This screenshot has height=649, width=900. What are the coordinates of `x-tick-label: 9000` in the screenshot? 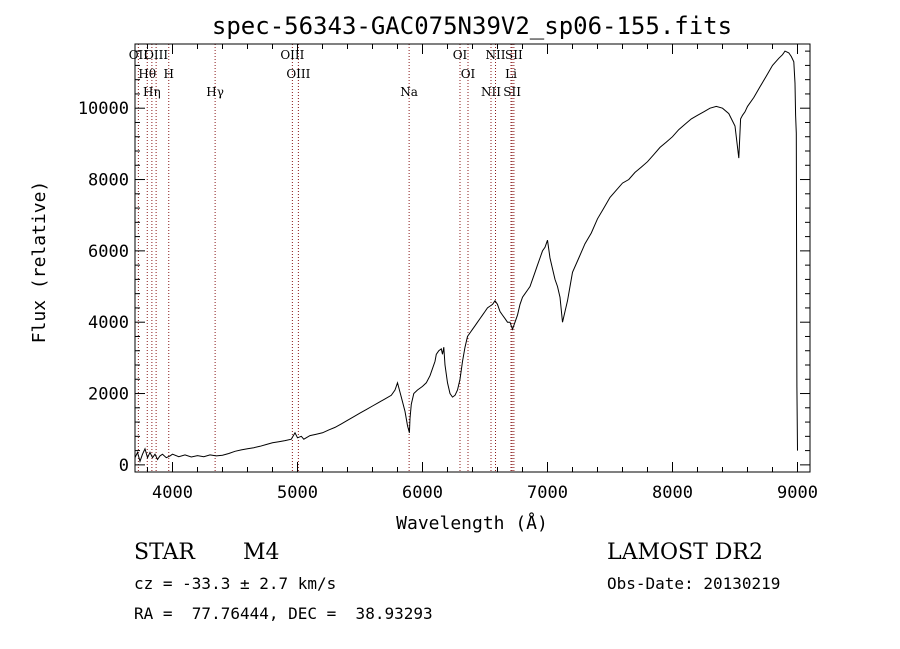 It's located at (797, 493).